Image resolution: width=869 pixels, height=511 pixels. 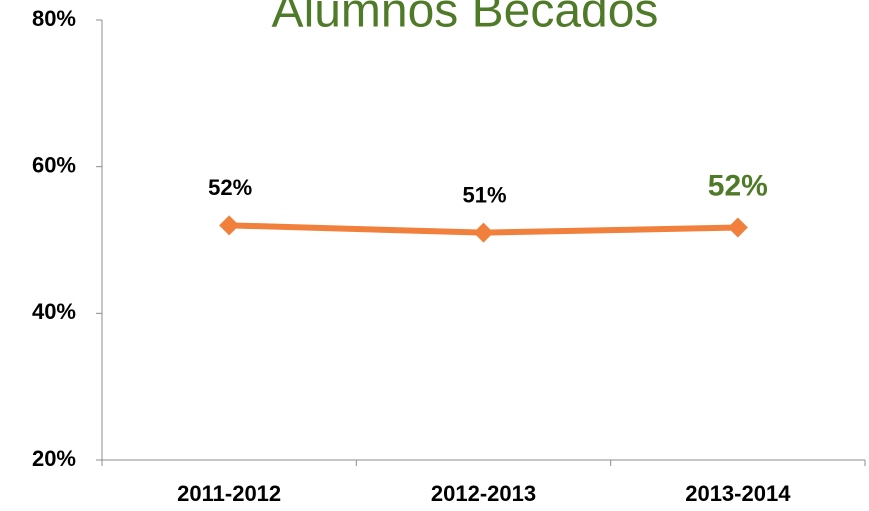 I want to click on chart-title: Alumnos Becados, so click(x=465, y=19).